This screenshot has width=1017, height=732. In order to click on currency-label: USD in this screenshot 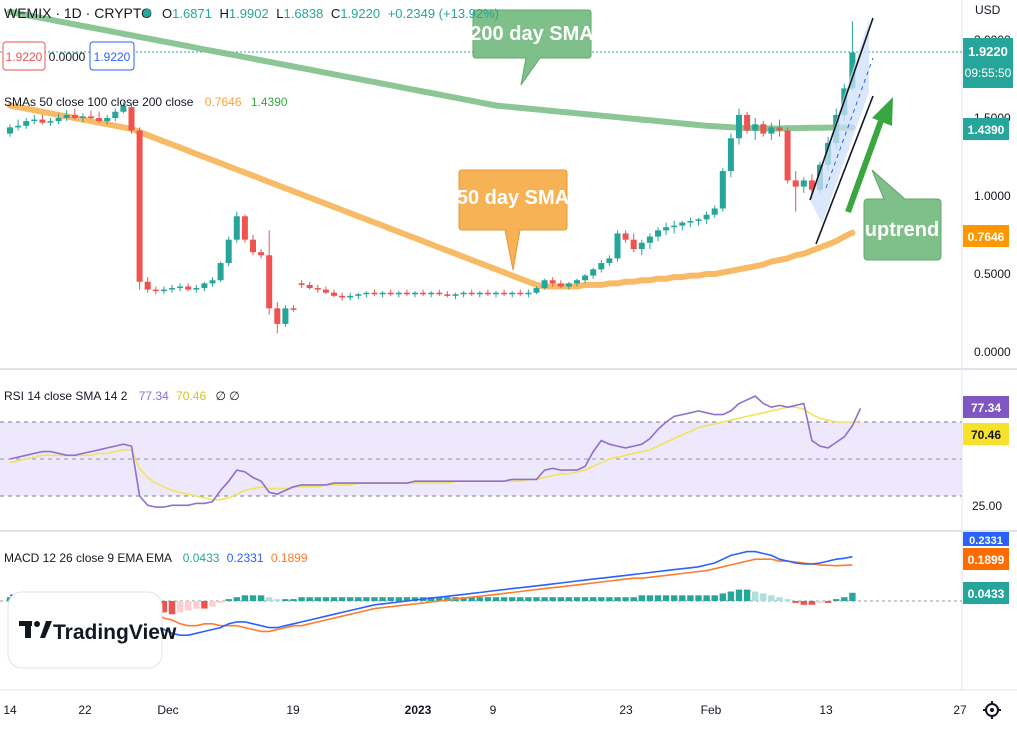, I will do `click(988, 10)`.